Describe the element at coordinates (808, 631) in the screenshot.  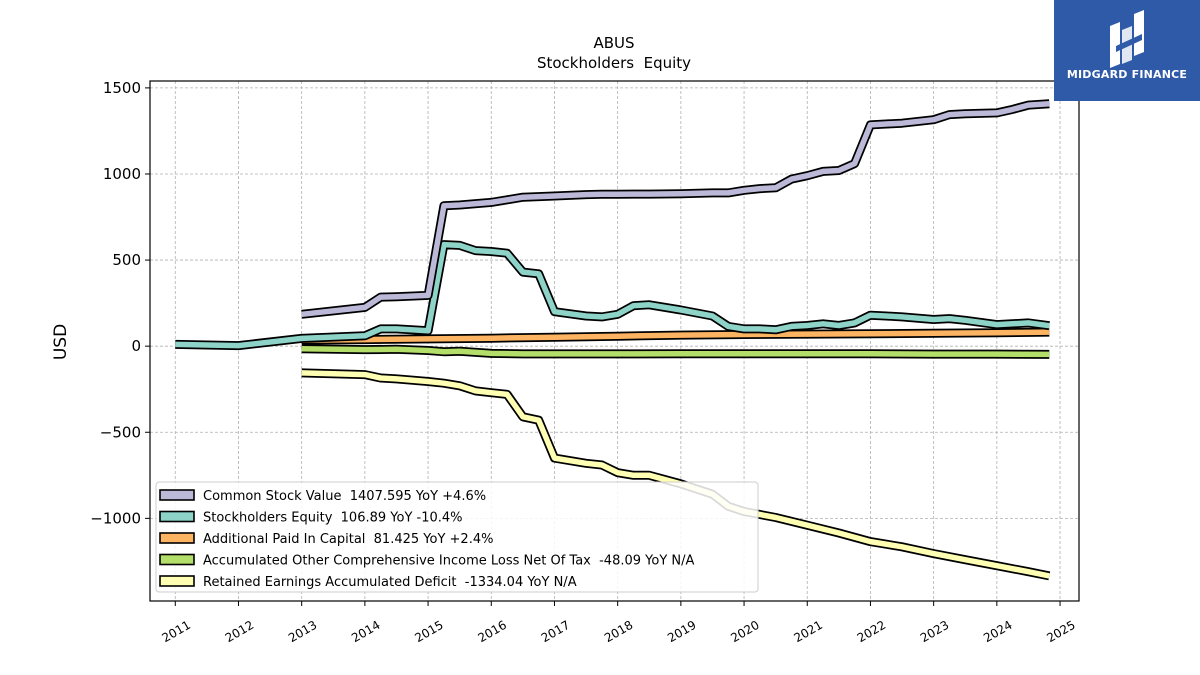
I see `x-tick-label: 2021` at that location.